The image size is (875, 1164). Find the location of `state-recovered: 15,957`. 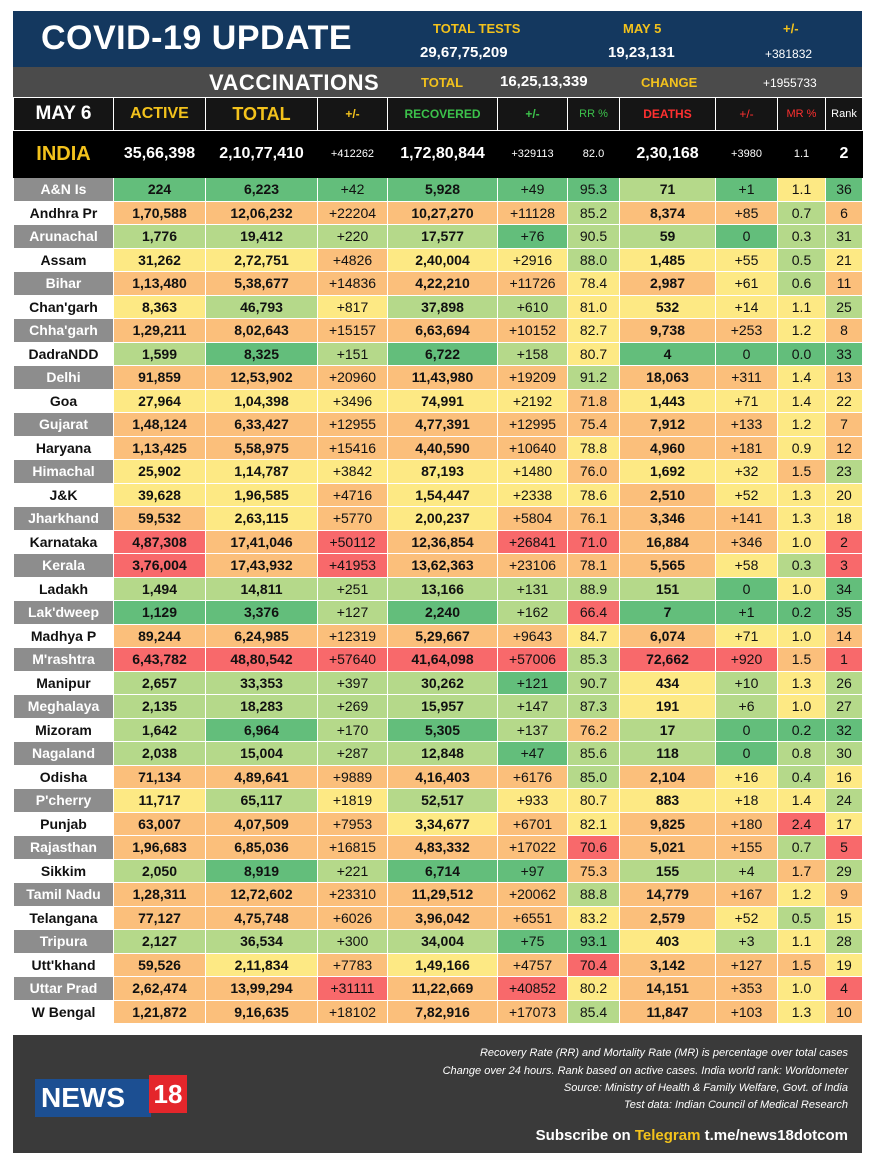

state-recovered: 15,957 is located at coordinates (442, 706).